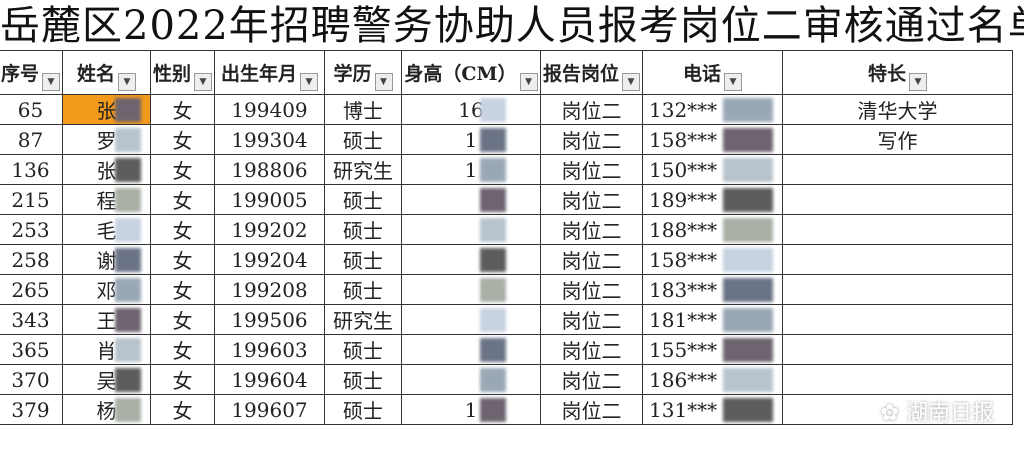 This screenshot has height=457, width=1024. I want to click on table-cell: 132***, so click(712, 109).